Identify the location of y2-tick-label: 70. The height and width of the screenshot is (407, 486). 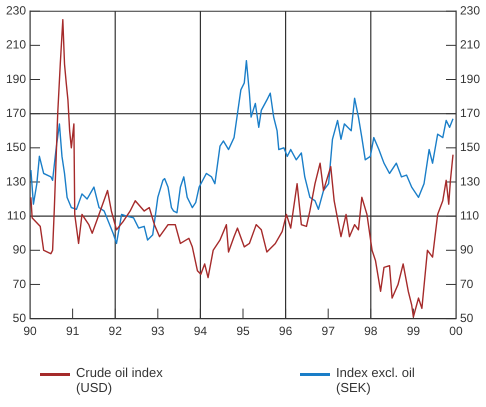
(467, 283).